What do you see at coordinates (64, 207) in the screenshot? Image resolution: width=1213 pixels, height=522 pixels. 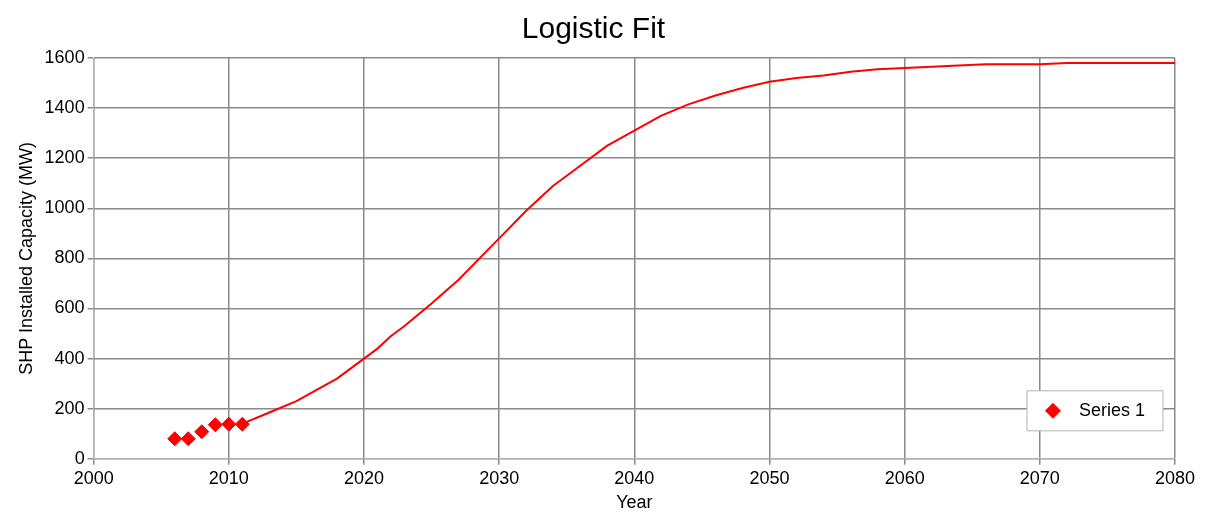 I see `y-tick-label: 1000` at bounding box center [64, 207].